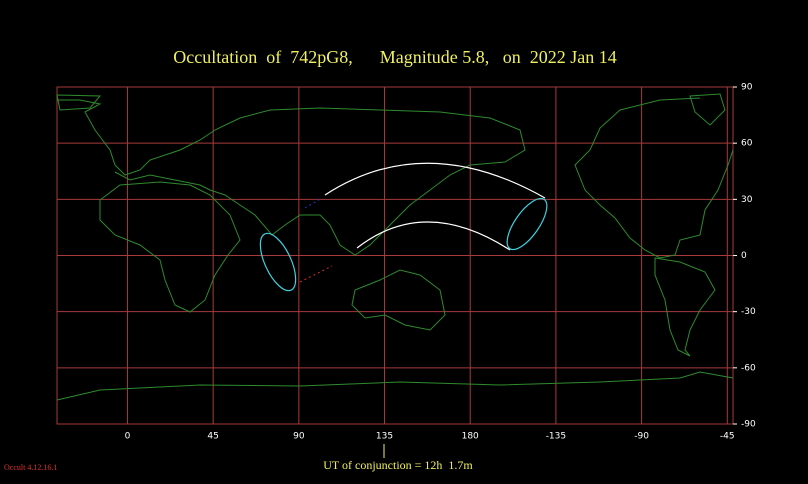  I want to click on sunrise-limit, so click(527, 224).